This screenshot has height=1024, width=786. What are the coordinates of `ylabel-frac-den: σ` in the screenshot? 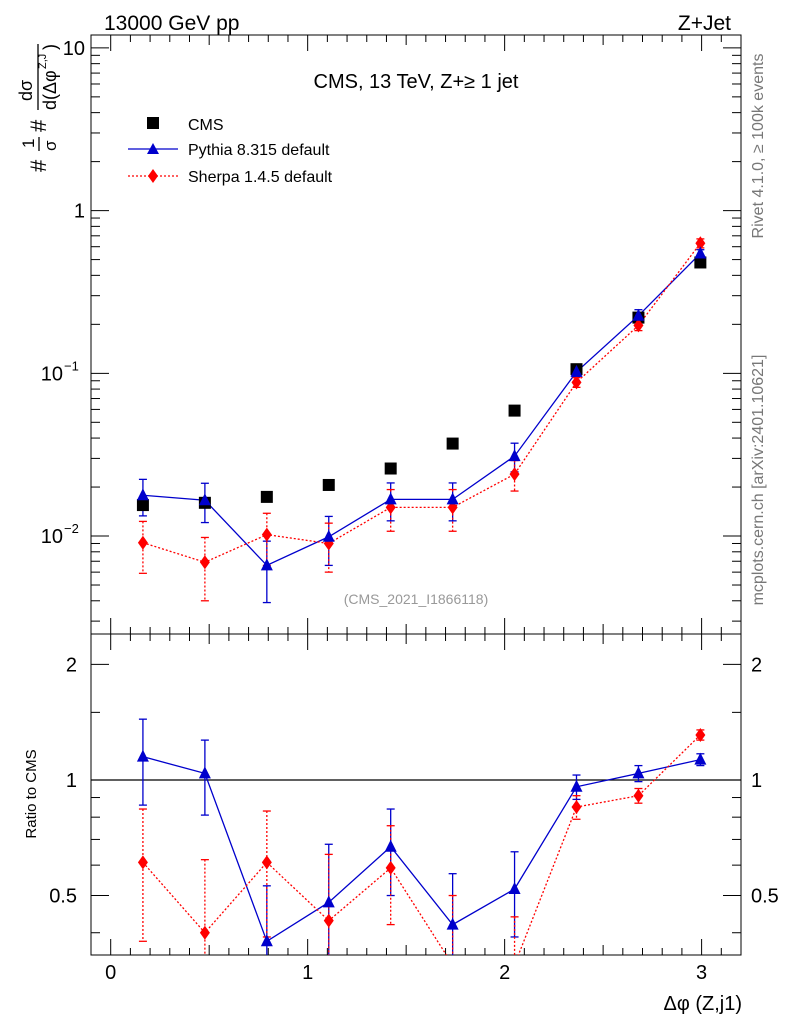 It's located at (50, 145).